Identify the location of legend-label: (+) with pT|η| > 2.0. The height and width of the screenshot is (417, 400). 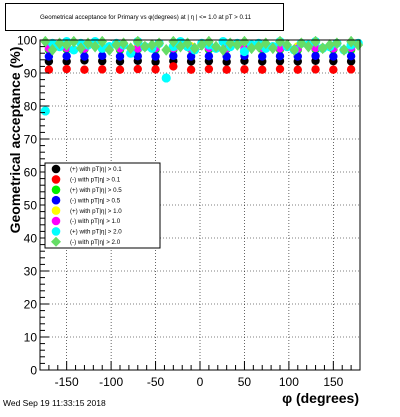
(96, 232).